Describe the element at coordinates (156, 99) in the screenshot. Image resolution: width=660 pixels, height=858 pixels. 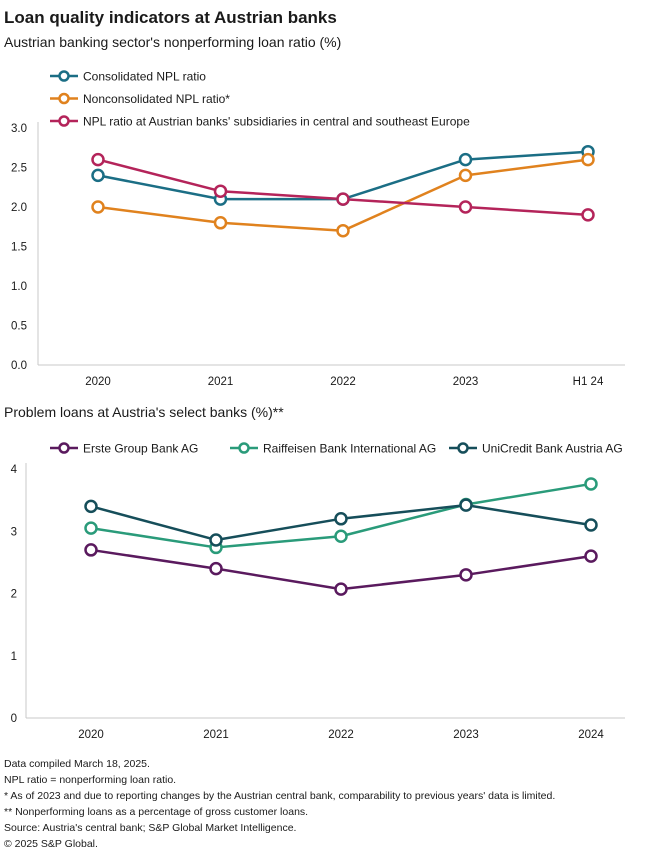
I see `legend-entry: Nonconsolidated NPL ratio*` at that location.